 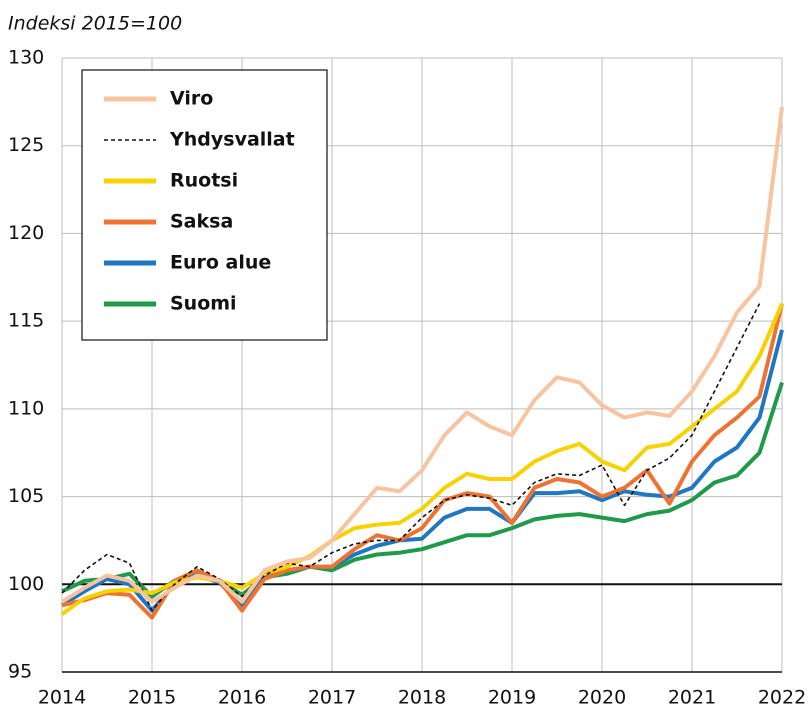 I want to click on legend-box, so click(x=204, y=205).